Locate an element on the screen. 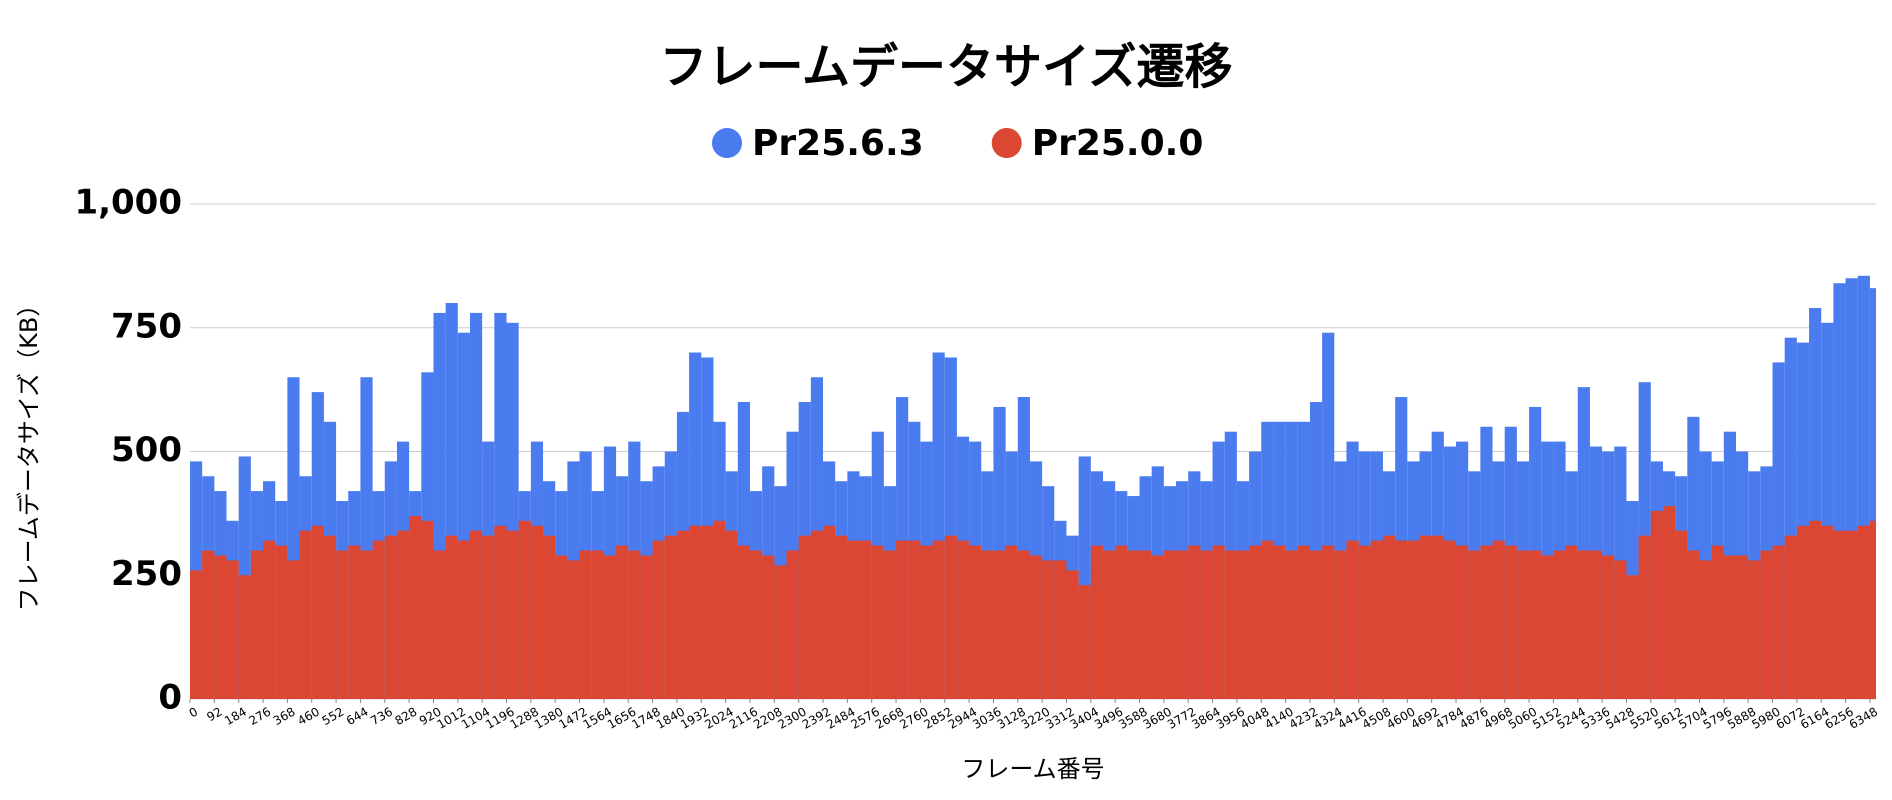 The height and width of the screenshot is (800, 1892). x-tick-label: 736 is located at coordinates (381, 717).